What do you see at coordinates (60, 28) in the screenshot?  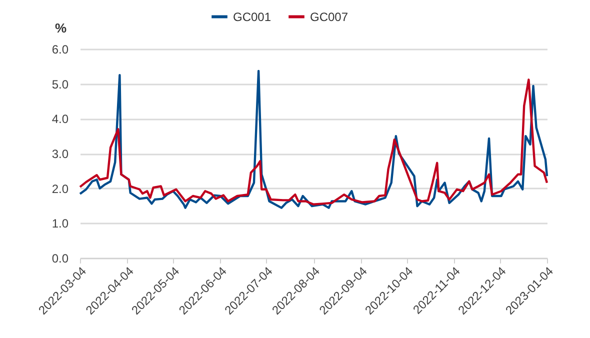 I see `y-axis-title: %` at bounding box center [60, 28].